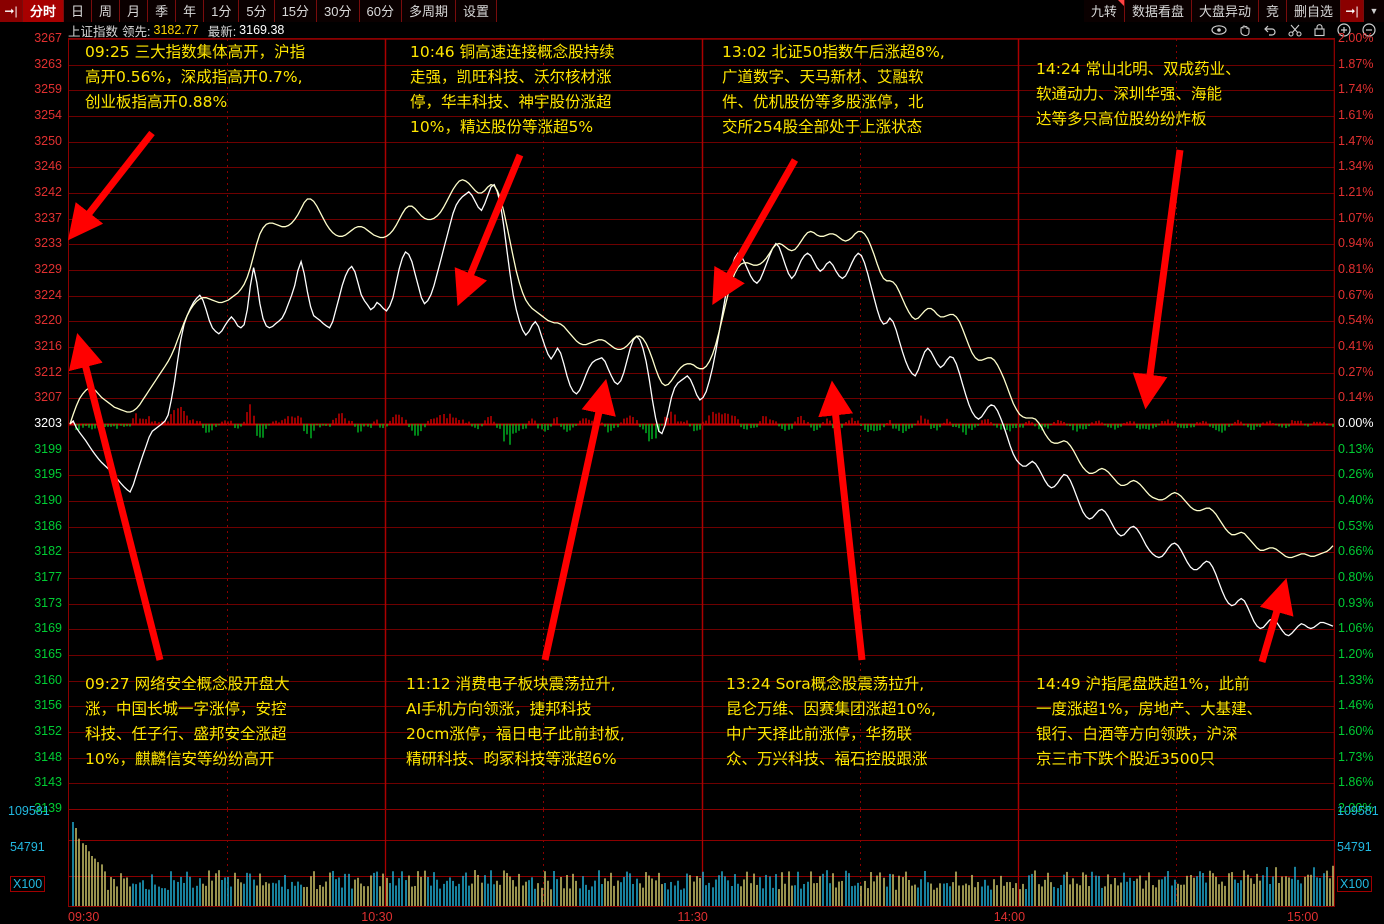  I want to click on percent-tick-8: 0.94%, so click(1356, 243).